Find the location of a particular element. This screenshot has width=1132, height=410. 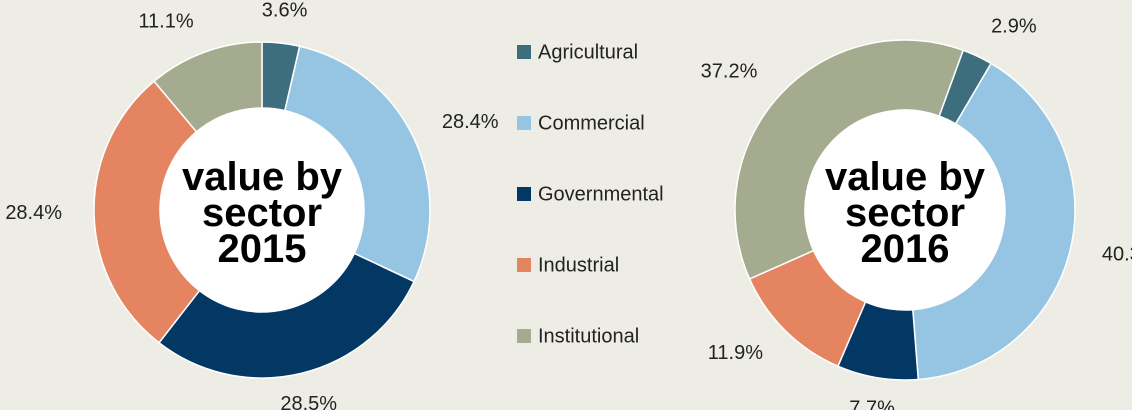

data-label: 7.7% is located at coordinates (872, 404).